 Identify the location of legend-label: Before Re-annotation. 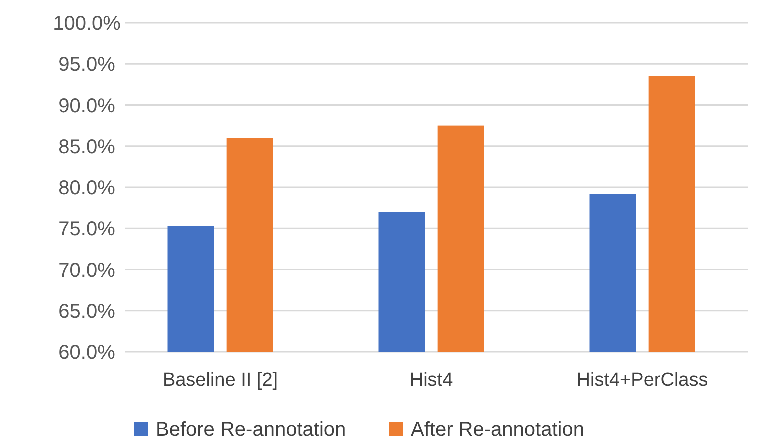
(251, 430).